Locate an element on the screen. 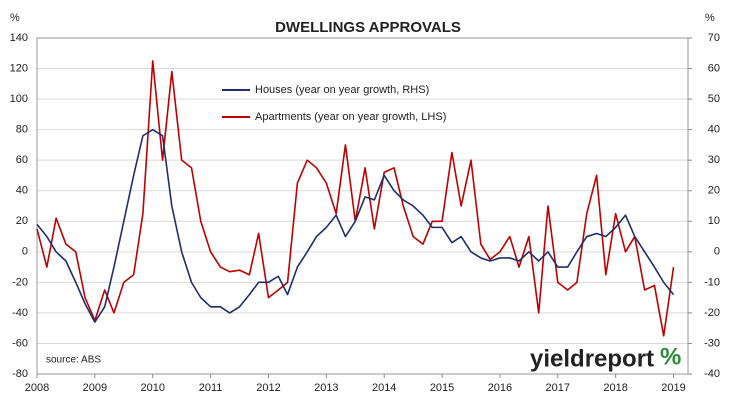  x-tick-label: 2018 is located at coordinates (615, 388).